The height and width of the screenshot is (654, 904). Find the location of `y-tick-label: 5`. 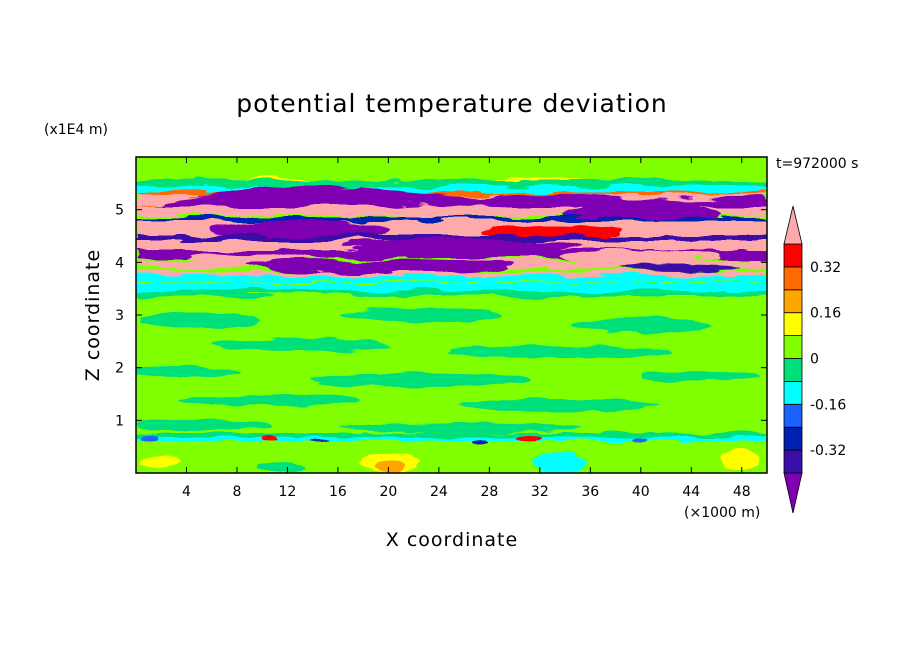

y-tick-label: 5 is located at coordinates (119, 211).